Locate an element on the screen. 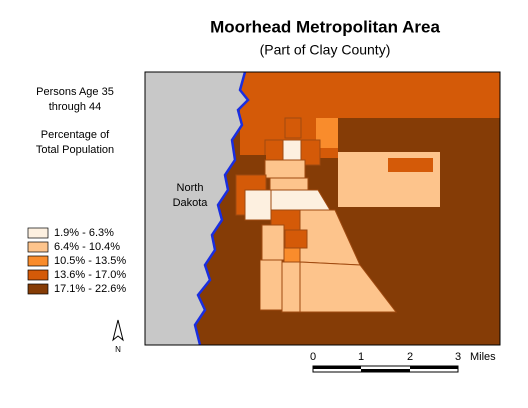 The width and height of the screenshot is (528, 408). north-dakota is located at coordinates (196, 208).